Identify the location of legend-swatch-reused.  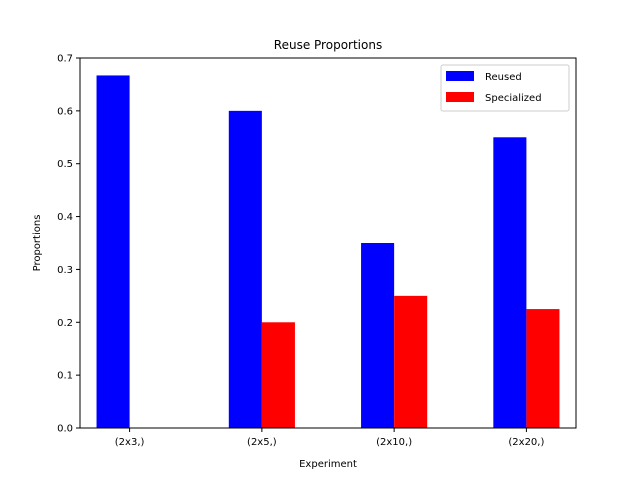
(460, 76).